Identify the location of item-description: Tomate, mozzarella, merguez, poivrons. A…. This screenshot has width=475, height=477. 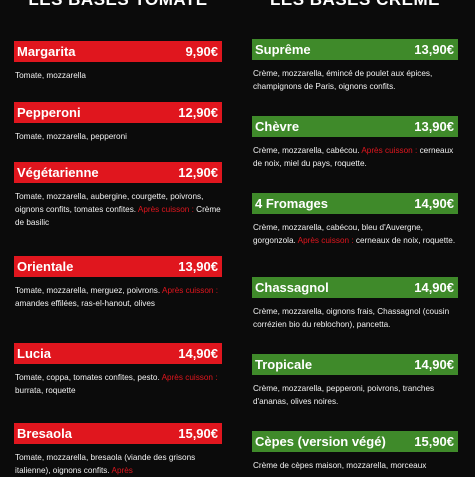
(116, 297).